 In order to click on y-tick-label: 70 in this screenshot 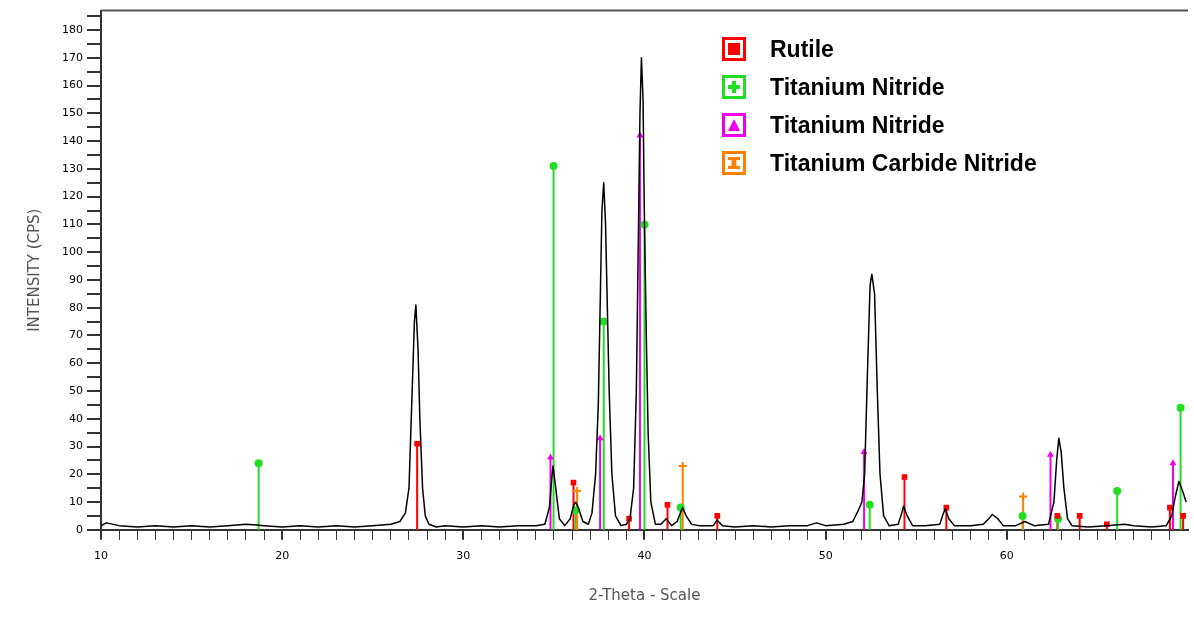, I will do `click(76, 335)`.